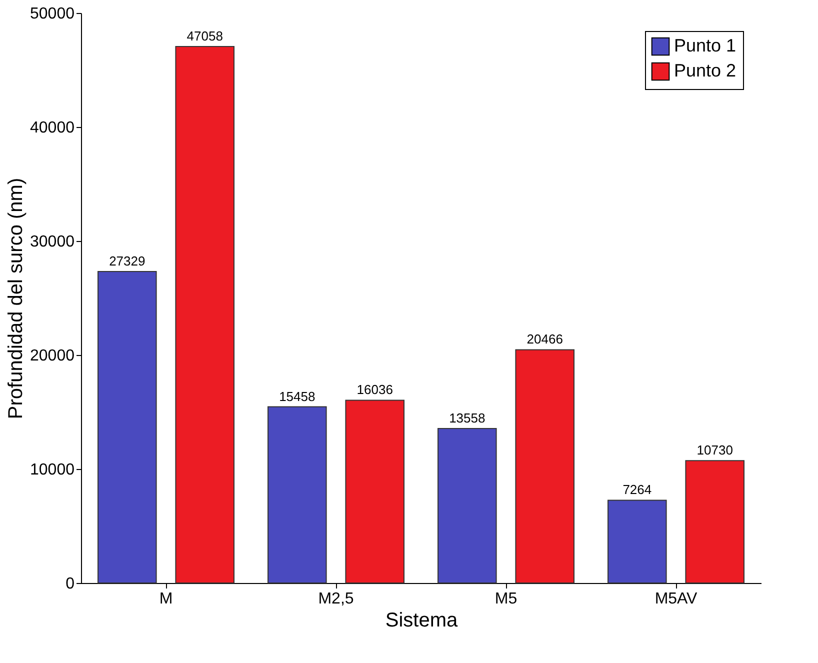 The image size is (818, 663). I want to click on data-label: 20466, so click(544, 339).